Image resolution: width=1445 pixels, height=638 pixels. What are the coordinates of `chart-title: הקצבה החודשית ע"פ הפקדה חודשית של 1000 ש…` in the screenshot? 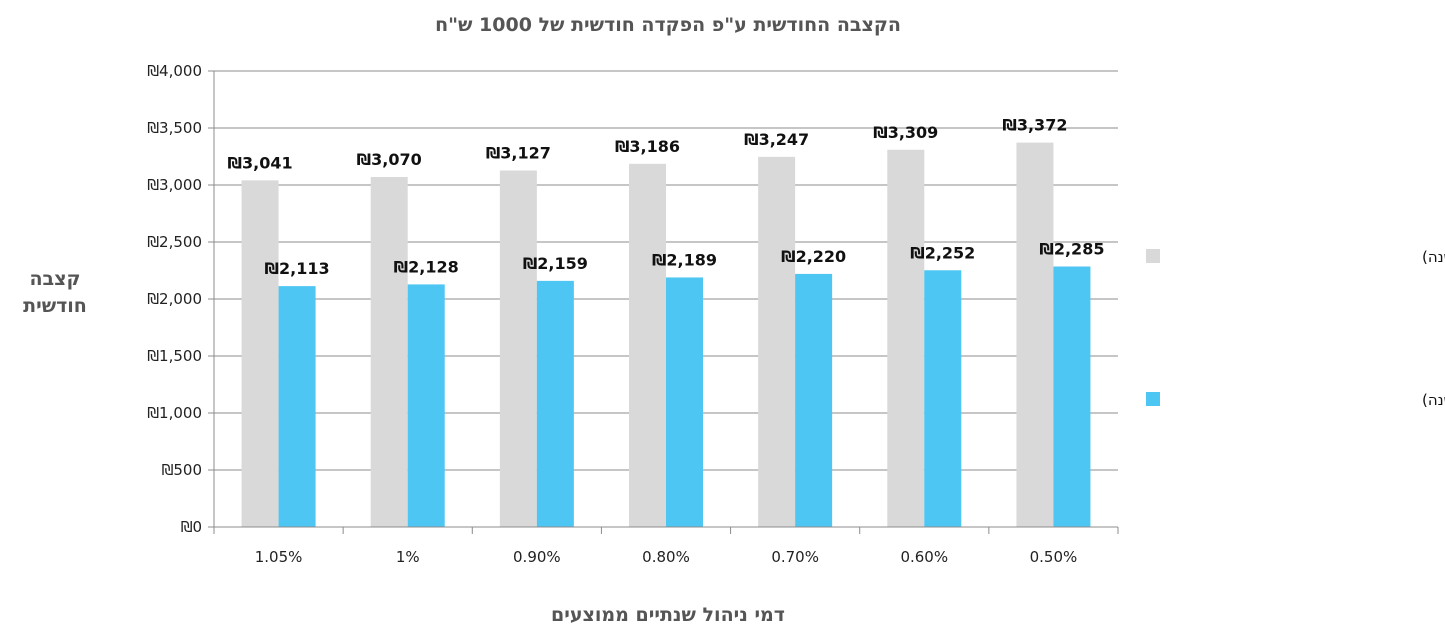 It's located at (668, 25).